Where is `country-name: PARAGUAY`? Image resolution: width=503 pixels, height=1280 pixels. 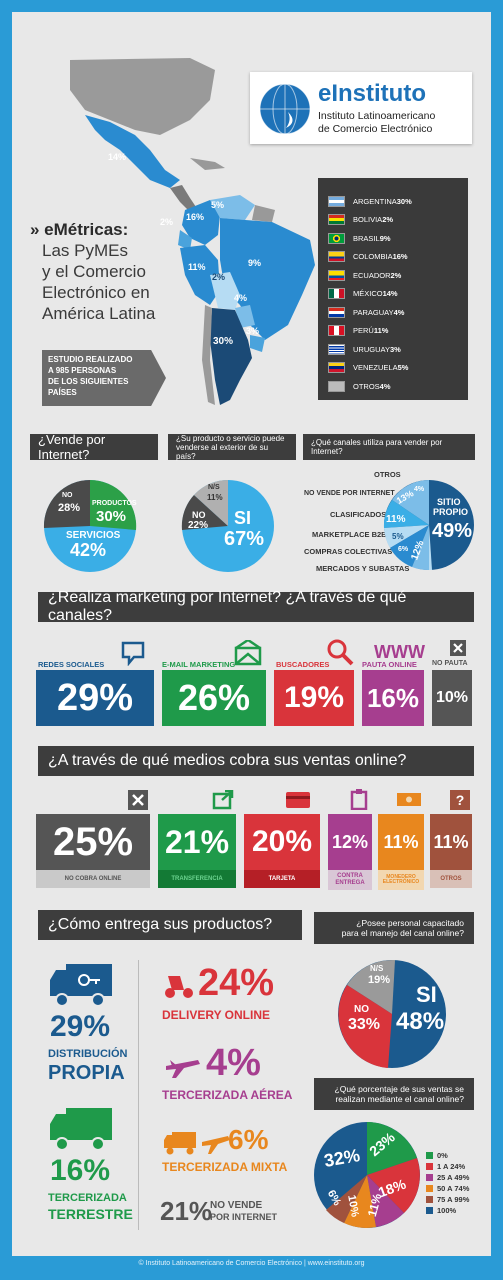
country-name: PARAGUAY is located at coordinates (373, 312).